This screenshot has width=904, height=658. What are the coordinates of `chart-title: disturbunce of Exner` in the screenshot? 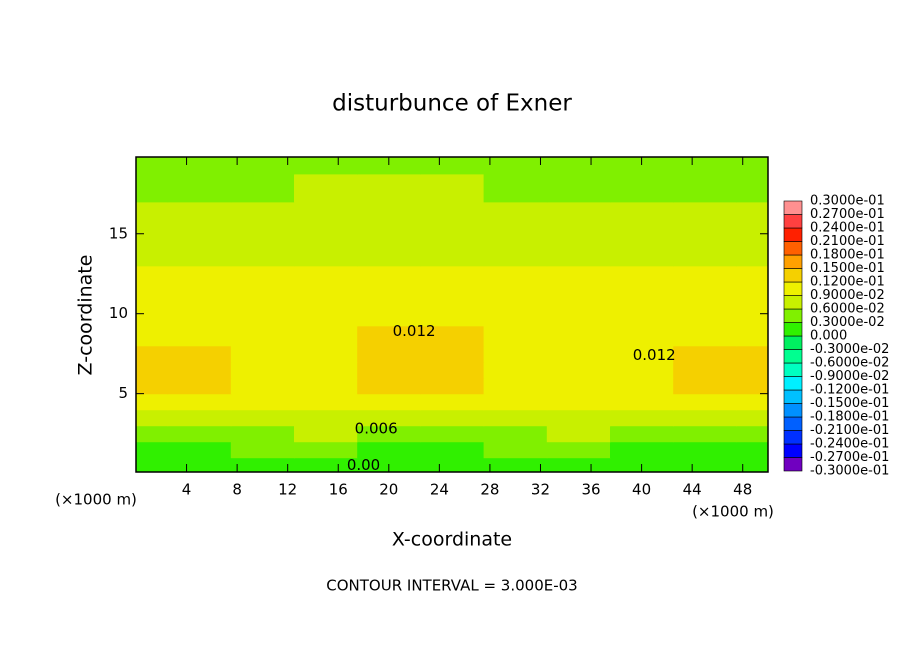 It's located at (452, 104).